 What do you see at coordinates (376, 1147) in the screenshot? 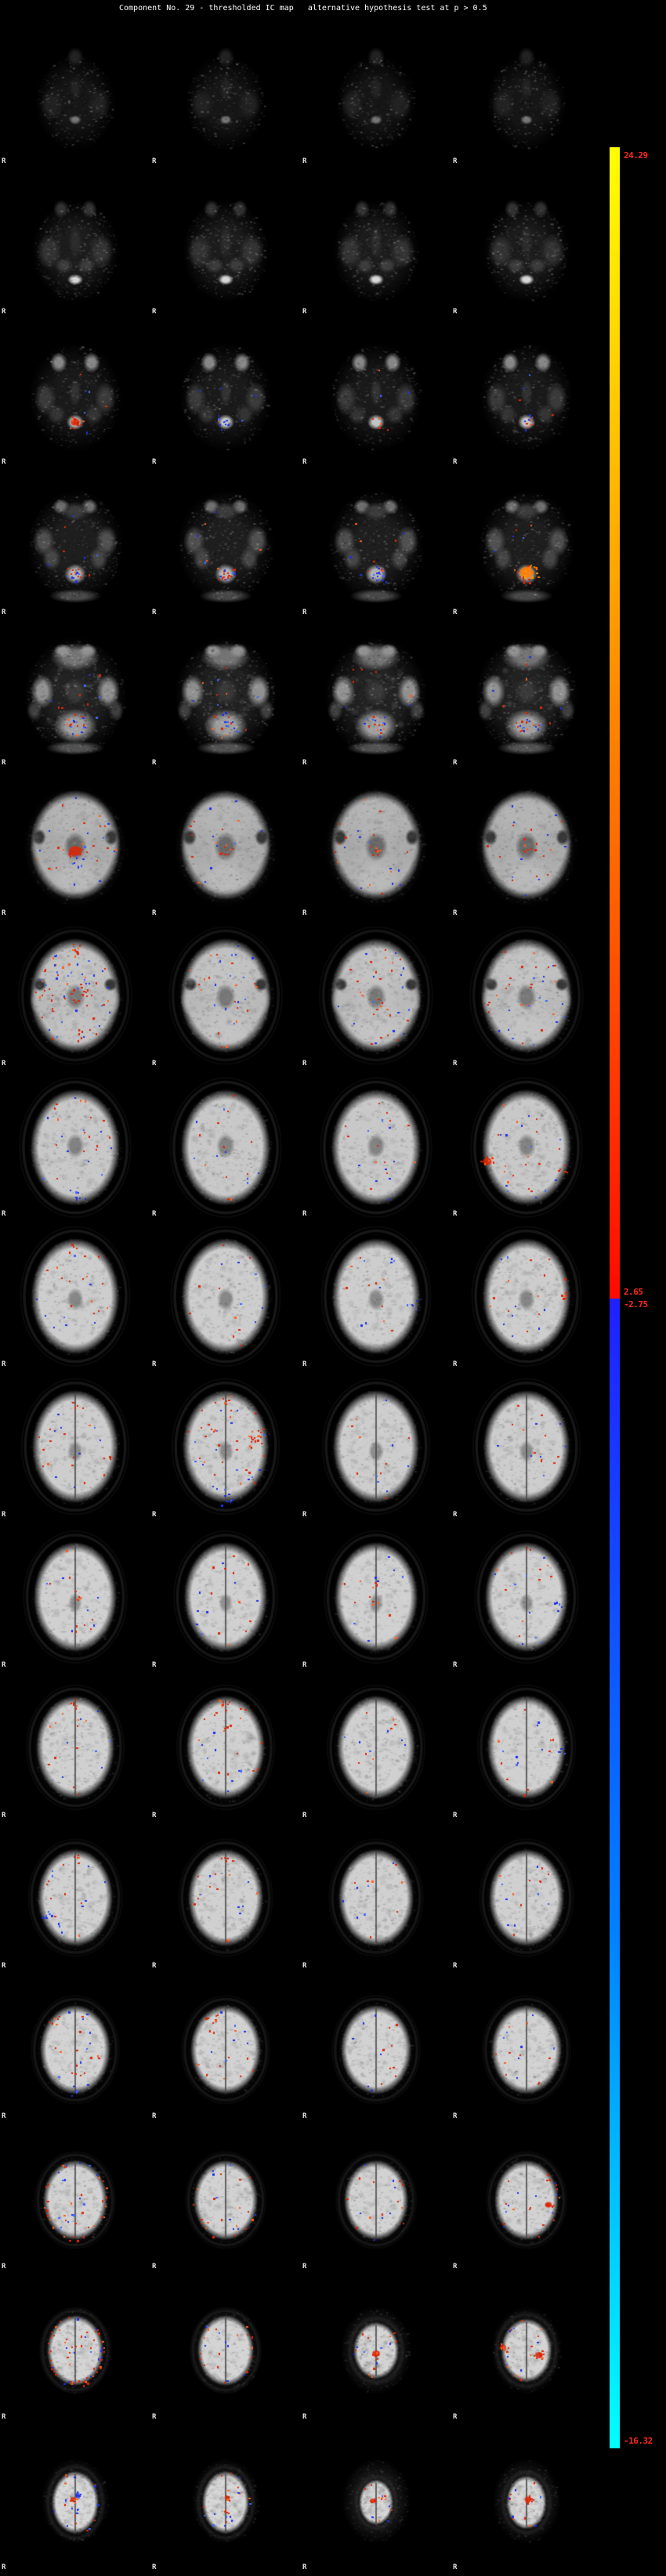
I see `brain-slice-r8c3: R` at bounding box center [376, 1147].